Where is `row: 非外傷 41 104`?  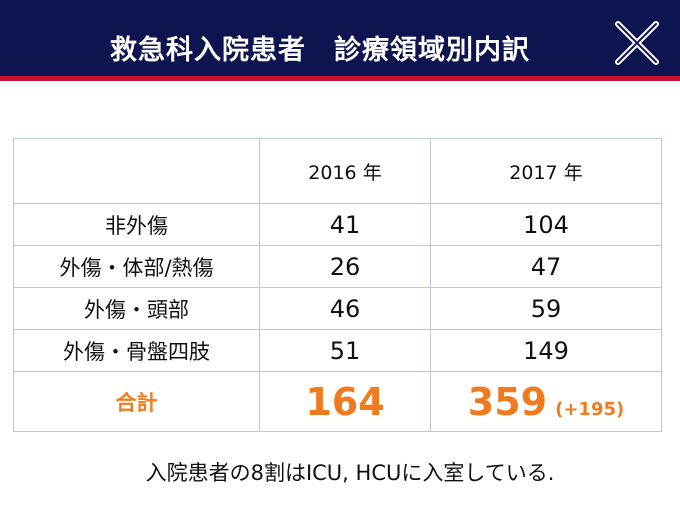
row: 非外傷 41 104 is located at coordinates (337, 224).